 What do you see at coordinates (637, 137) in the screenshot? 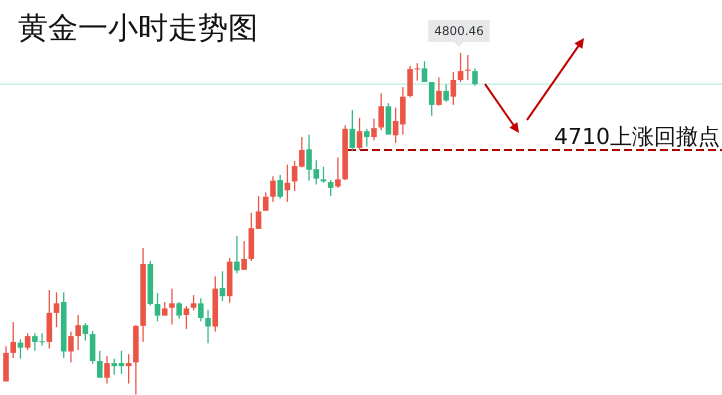
I see `text: 4710上涨回撤点` at bounding box center [637, 137].